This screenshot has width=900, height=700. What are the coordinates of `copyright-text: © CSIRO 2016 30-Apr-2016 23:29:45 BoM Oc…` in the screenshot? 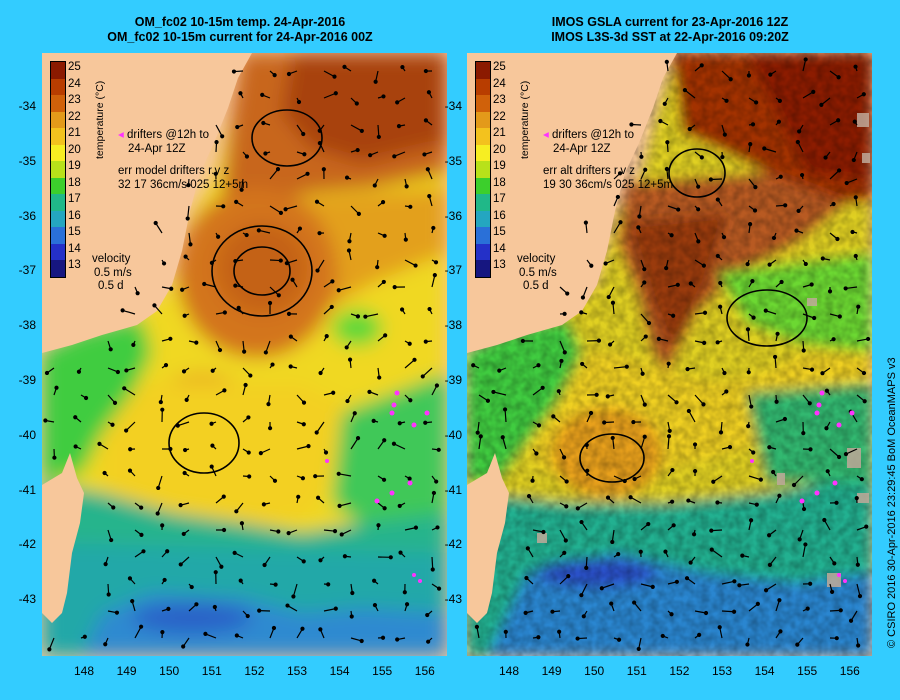 It's located at (892, 502).